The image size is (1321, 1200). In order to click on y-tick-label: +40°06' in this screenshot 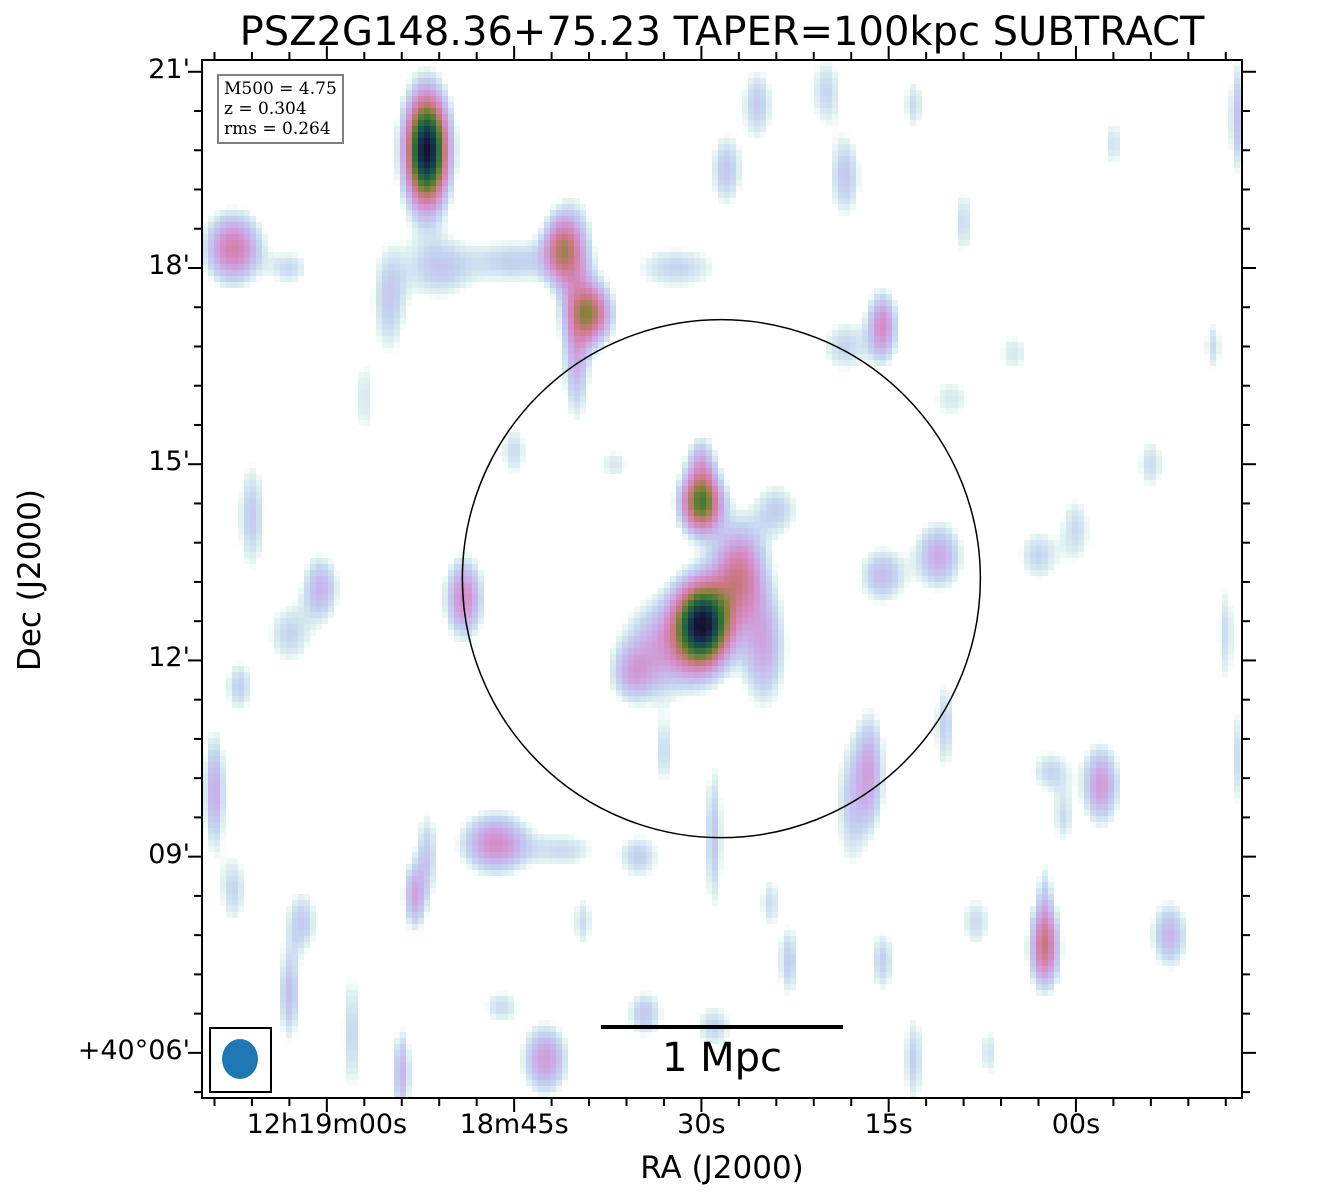, I will do `click(133, 1050)`.